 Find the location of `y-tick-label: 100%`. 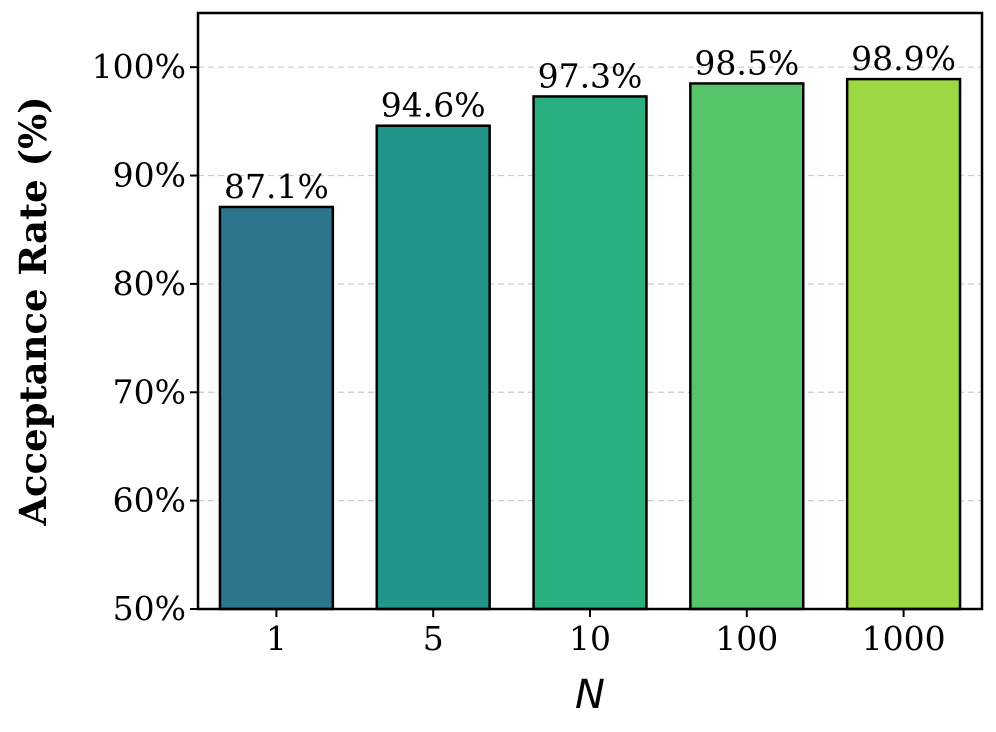

y-tick-label: 100% is located at coordinates (139, 66).